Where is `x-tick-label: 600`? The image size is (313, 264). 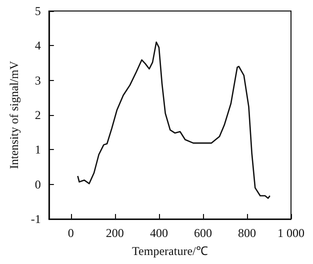
x-tick-label: 600 is located at coordinates (203, 233).